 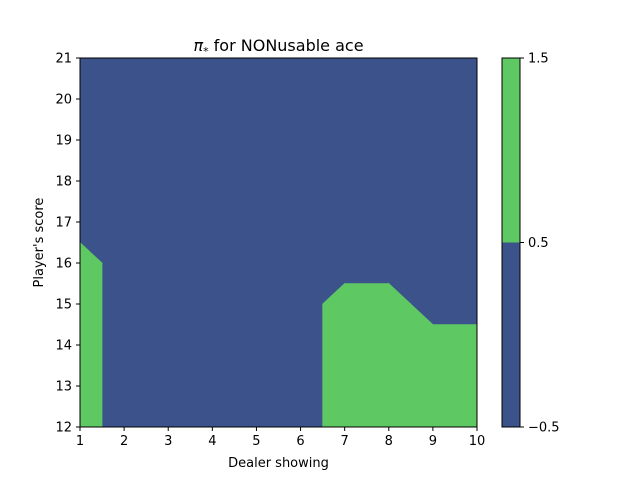 What do you see at coordinates (39, 243) in the screenshot?
I see `y-axis-label: Player's score` at bounding box center [39, 243].